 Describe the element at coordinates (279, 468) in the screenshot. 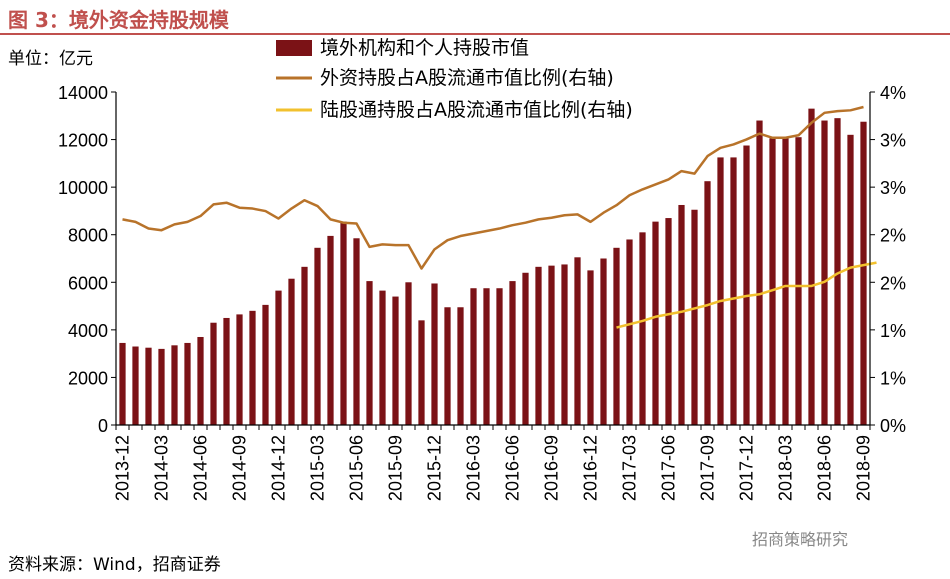

I see `x-tick-label: 2014-12` at that location.